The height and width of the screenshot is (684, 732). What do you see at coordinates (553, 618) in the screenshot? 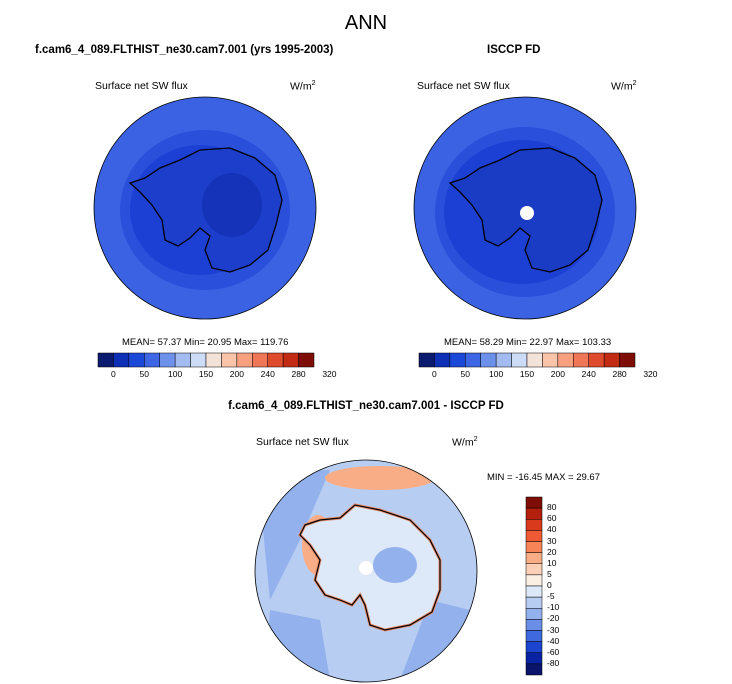
I see `colorbar-tick-label: -20` at bounding box center [553, 618].